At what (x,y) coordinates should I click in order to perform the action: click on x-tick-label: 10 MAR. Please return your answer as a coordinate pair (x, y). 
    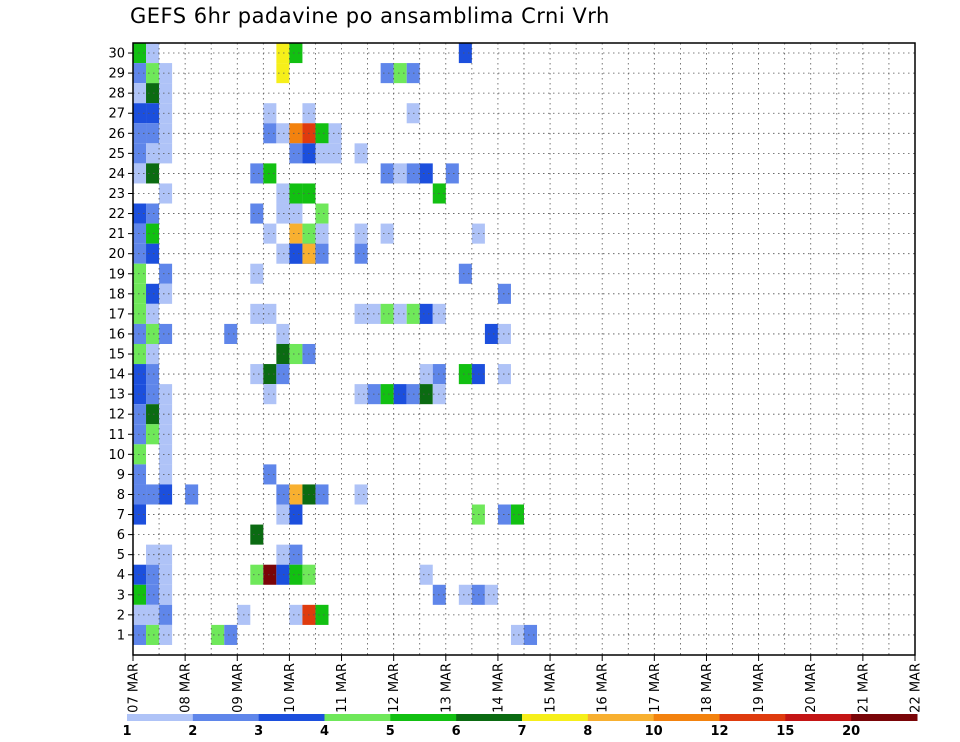
    Looking at the image, I should click on (290, 688).